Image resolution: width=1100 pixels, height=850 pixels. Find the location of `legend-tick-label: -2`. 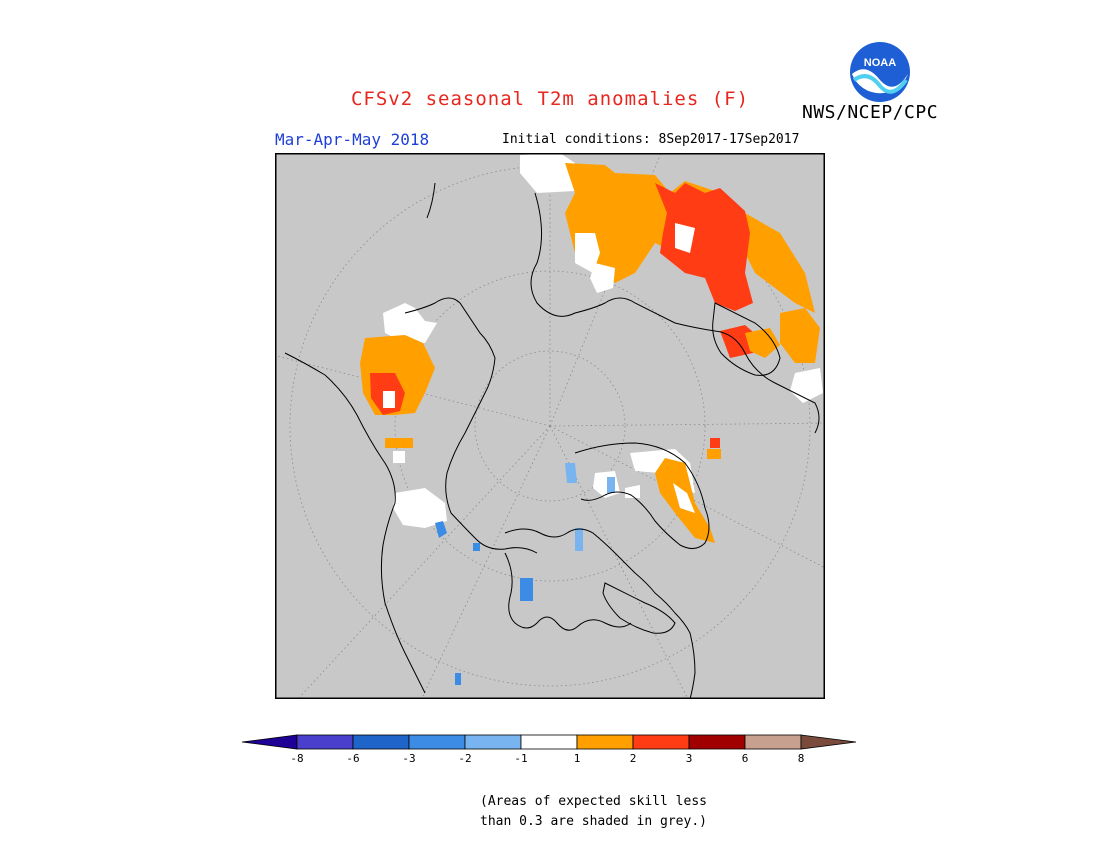

legend-tick-label: -2 is located at coordinates (464, 758).